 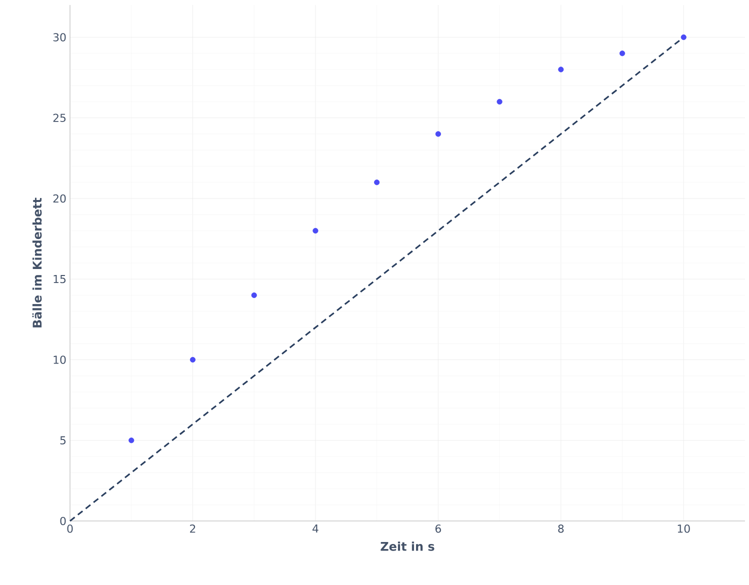 I want to click on y-axis-title: Bälle im Kinderbett, so click(x=37, y=263).